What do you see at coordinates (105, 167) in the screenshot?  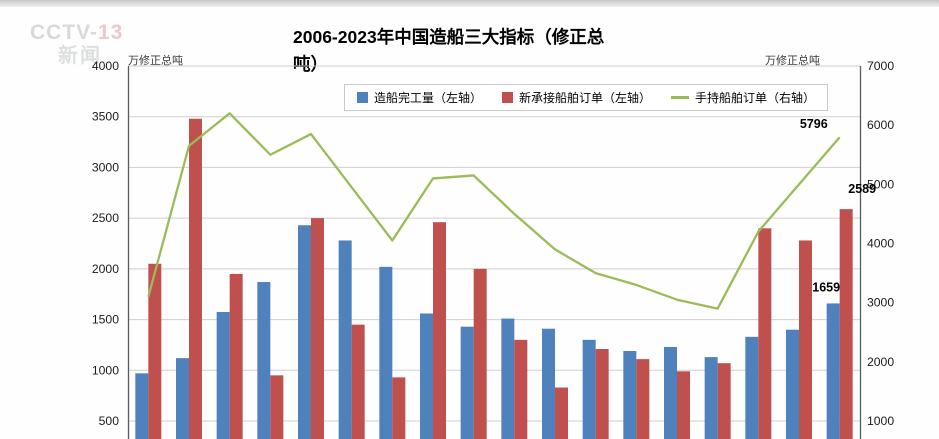 I see `left-axis-tick: 3000` at bounding box center [105, 167].